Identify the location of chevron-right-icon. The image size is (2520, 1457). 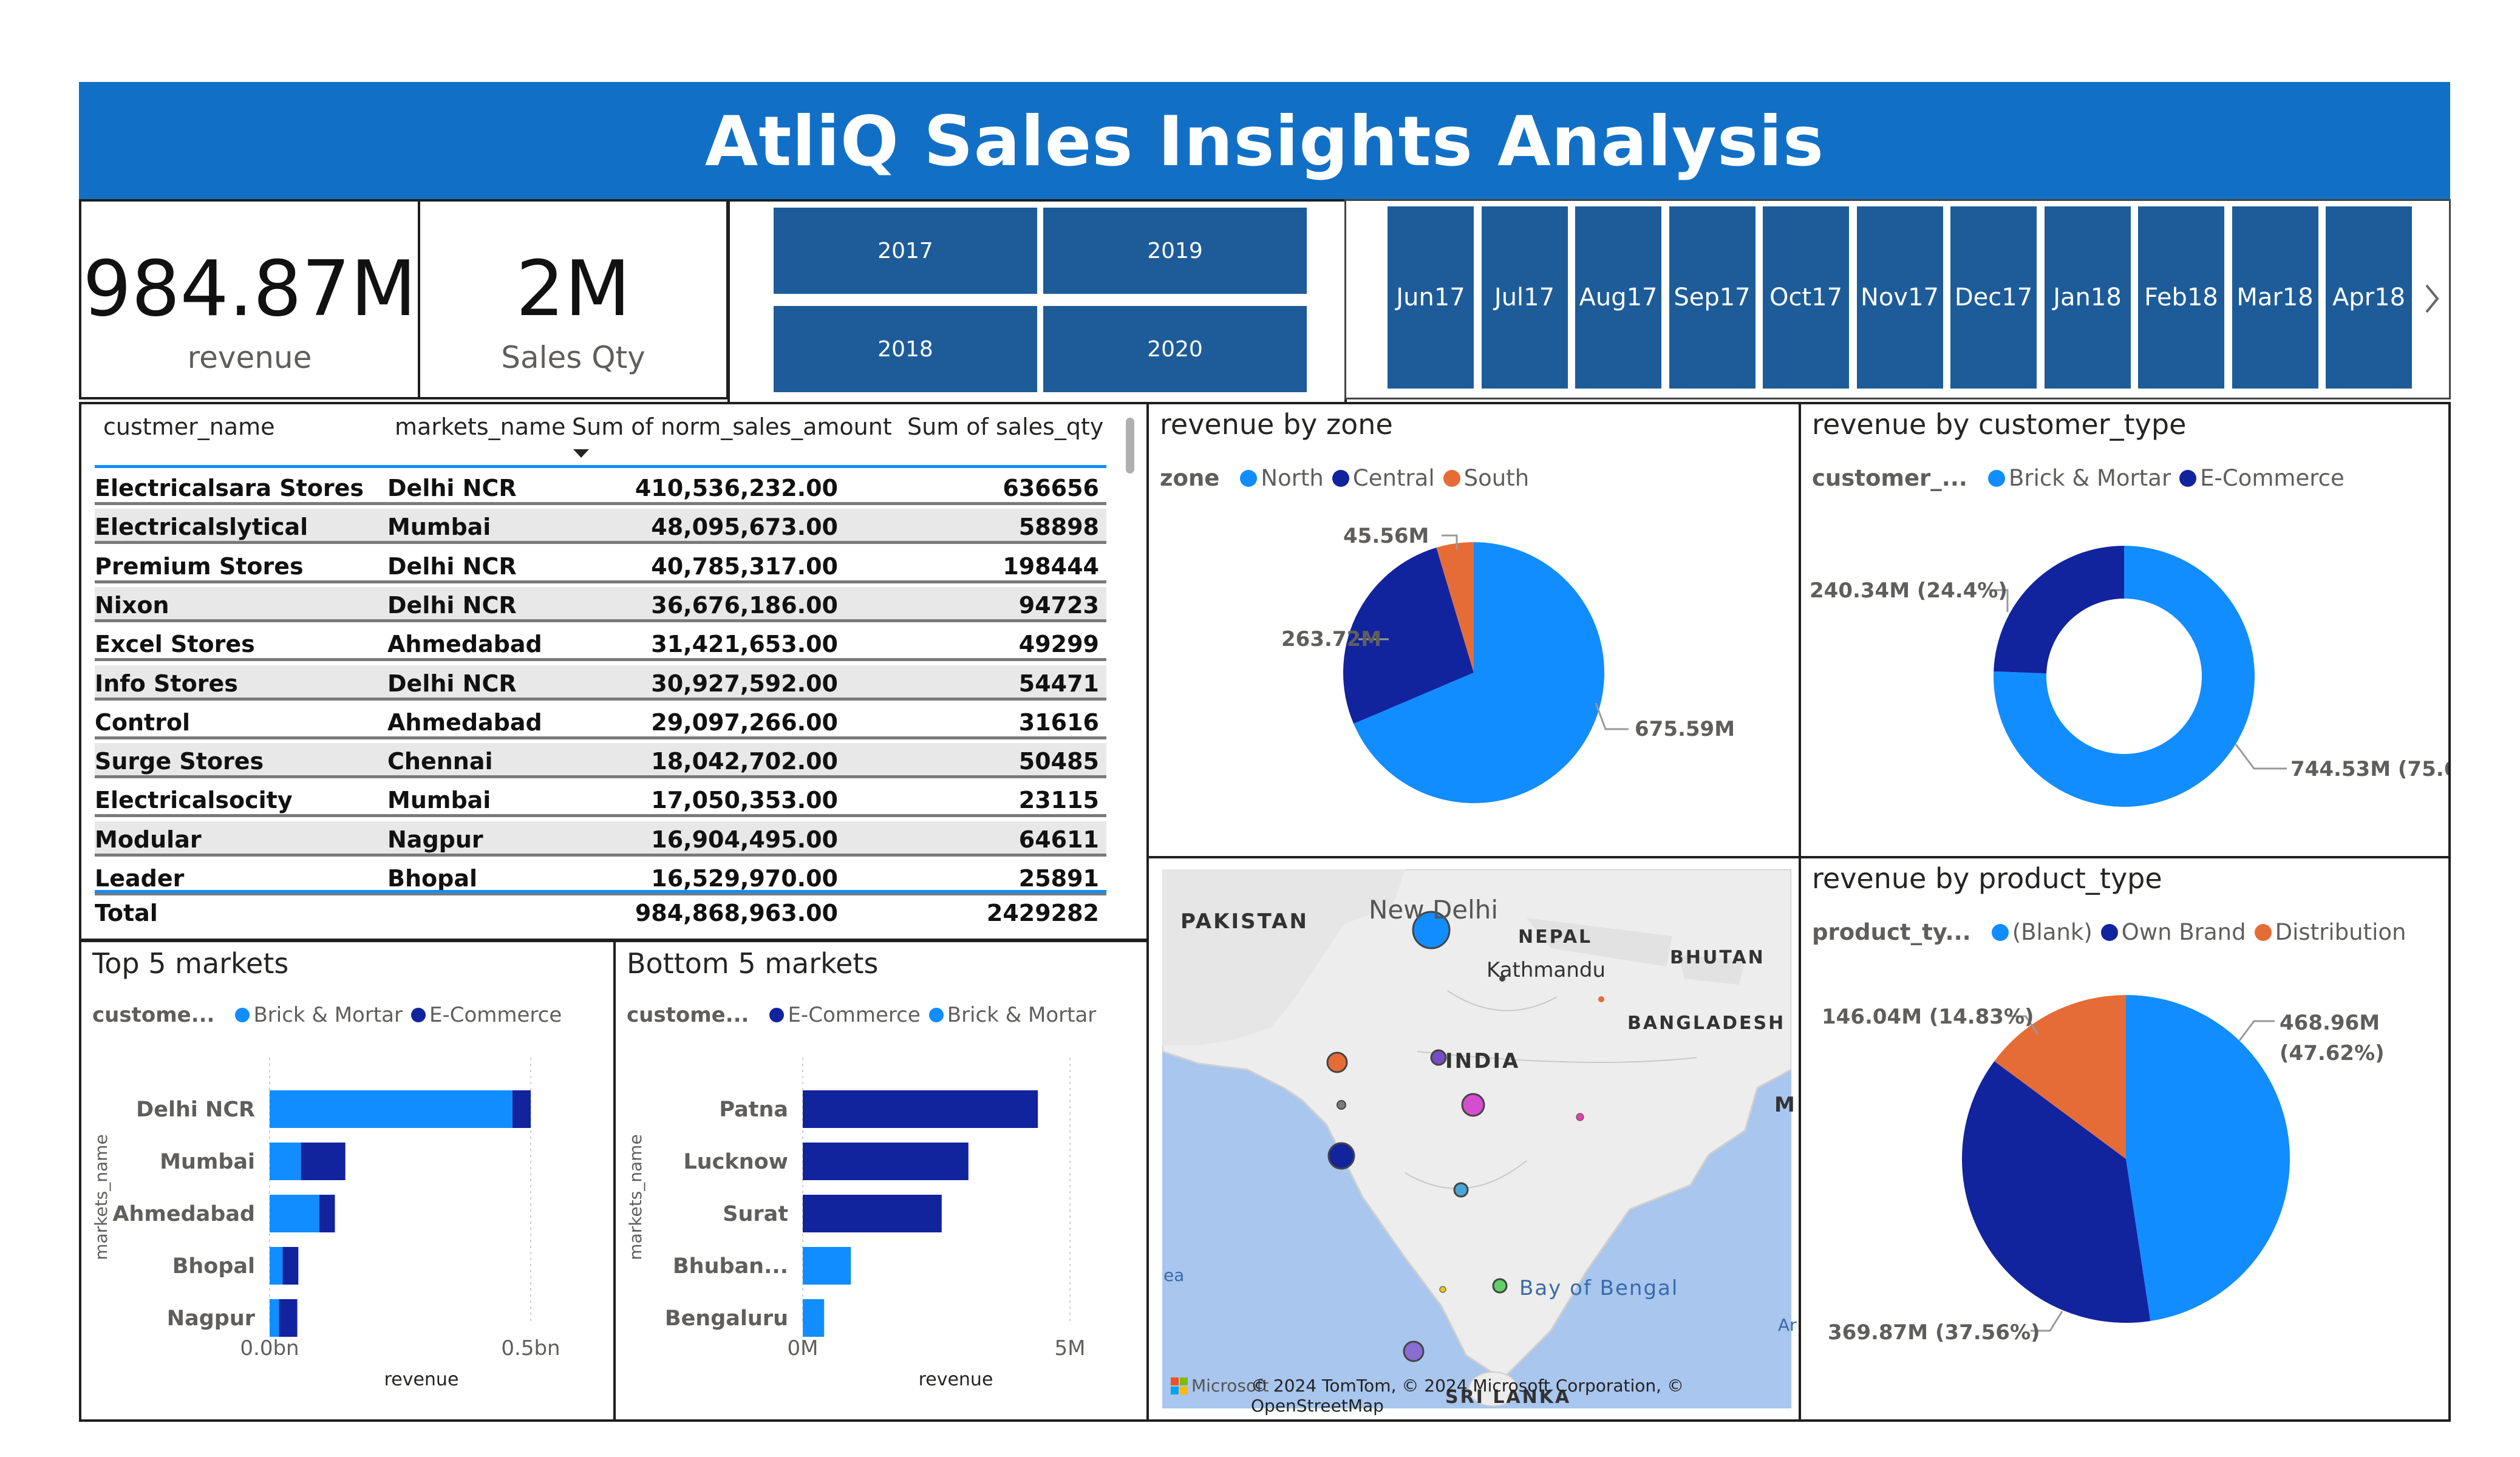
(2432, 298).